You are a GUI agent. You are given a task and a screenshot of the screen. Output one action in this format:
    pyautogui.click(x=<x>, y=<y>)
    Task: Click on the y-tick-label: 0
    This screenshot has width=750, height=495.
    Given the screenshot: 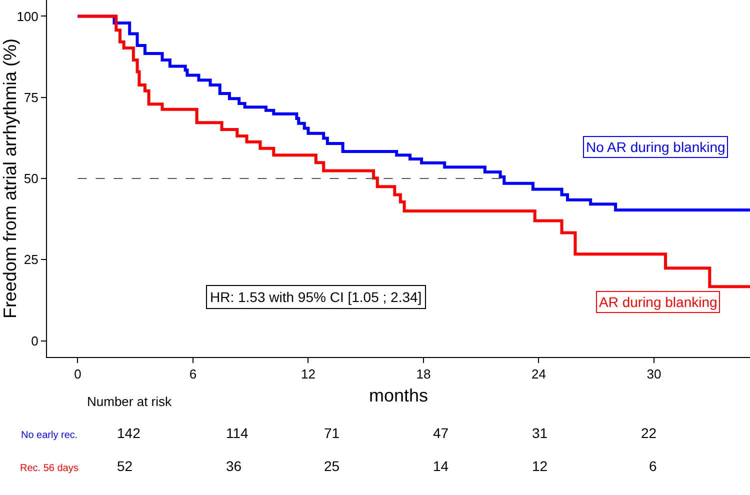 What is the action you would take?
    pyautogui.click(x=34, y=340)
    